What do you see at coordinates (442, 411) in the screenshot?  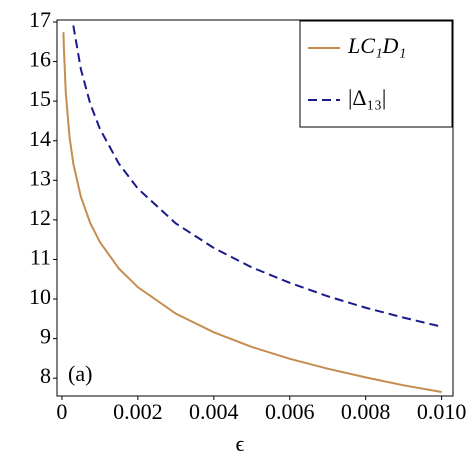 I see `x-tick-label: 0.010` at bounding box center [442, 411].